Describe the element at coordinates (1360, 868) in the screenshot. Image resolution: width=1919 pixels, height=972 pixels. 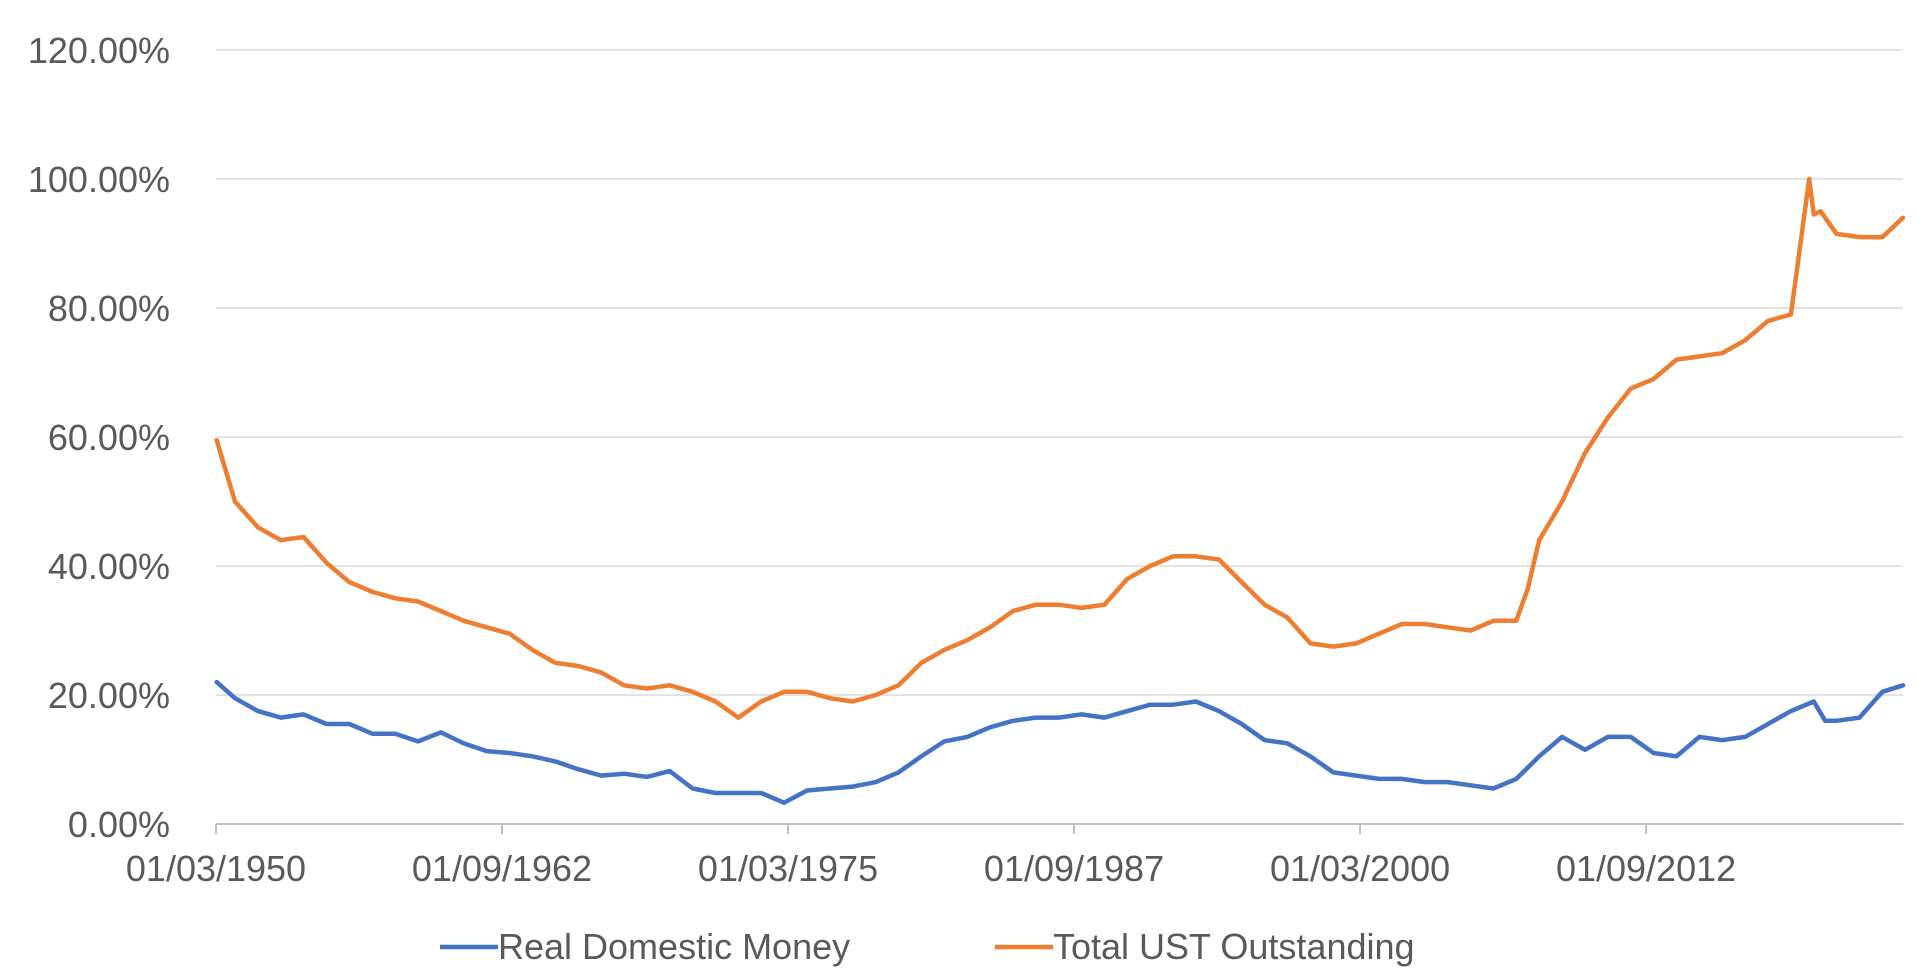
I see `x-tick-label: 01/03/2000` at that location.